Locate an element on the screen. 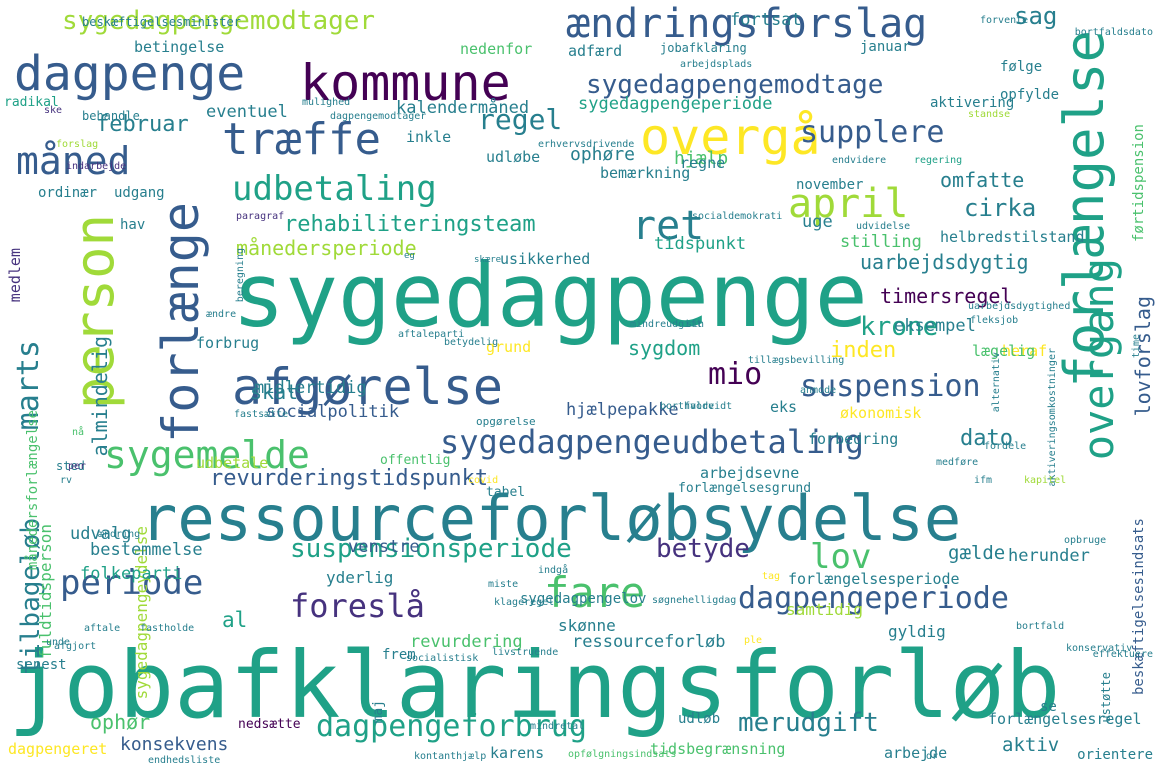 This screenshot has width=1155, height=770. word-aktiveringsomkostninger: aktiveringsomkostninger is located at coordinates (1052, 417).